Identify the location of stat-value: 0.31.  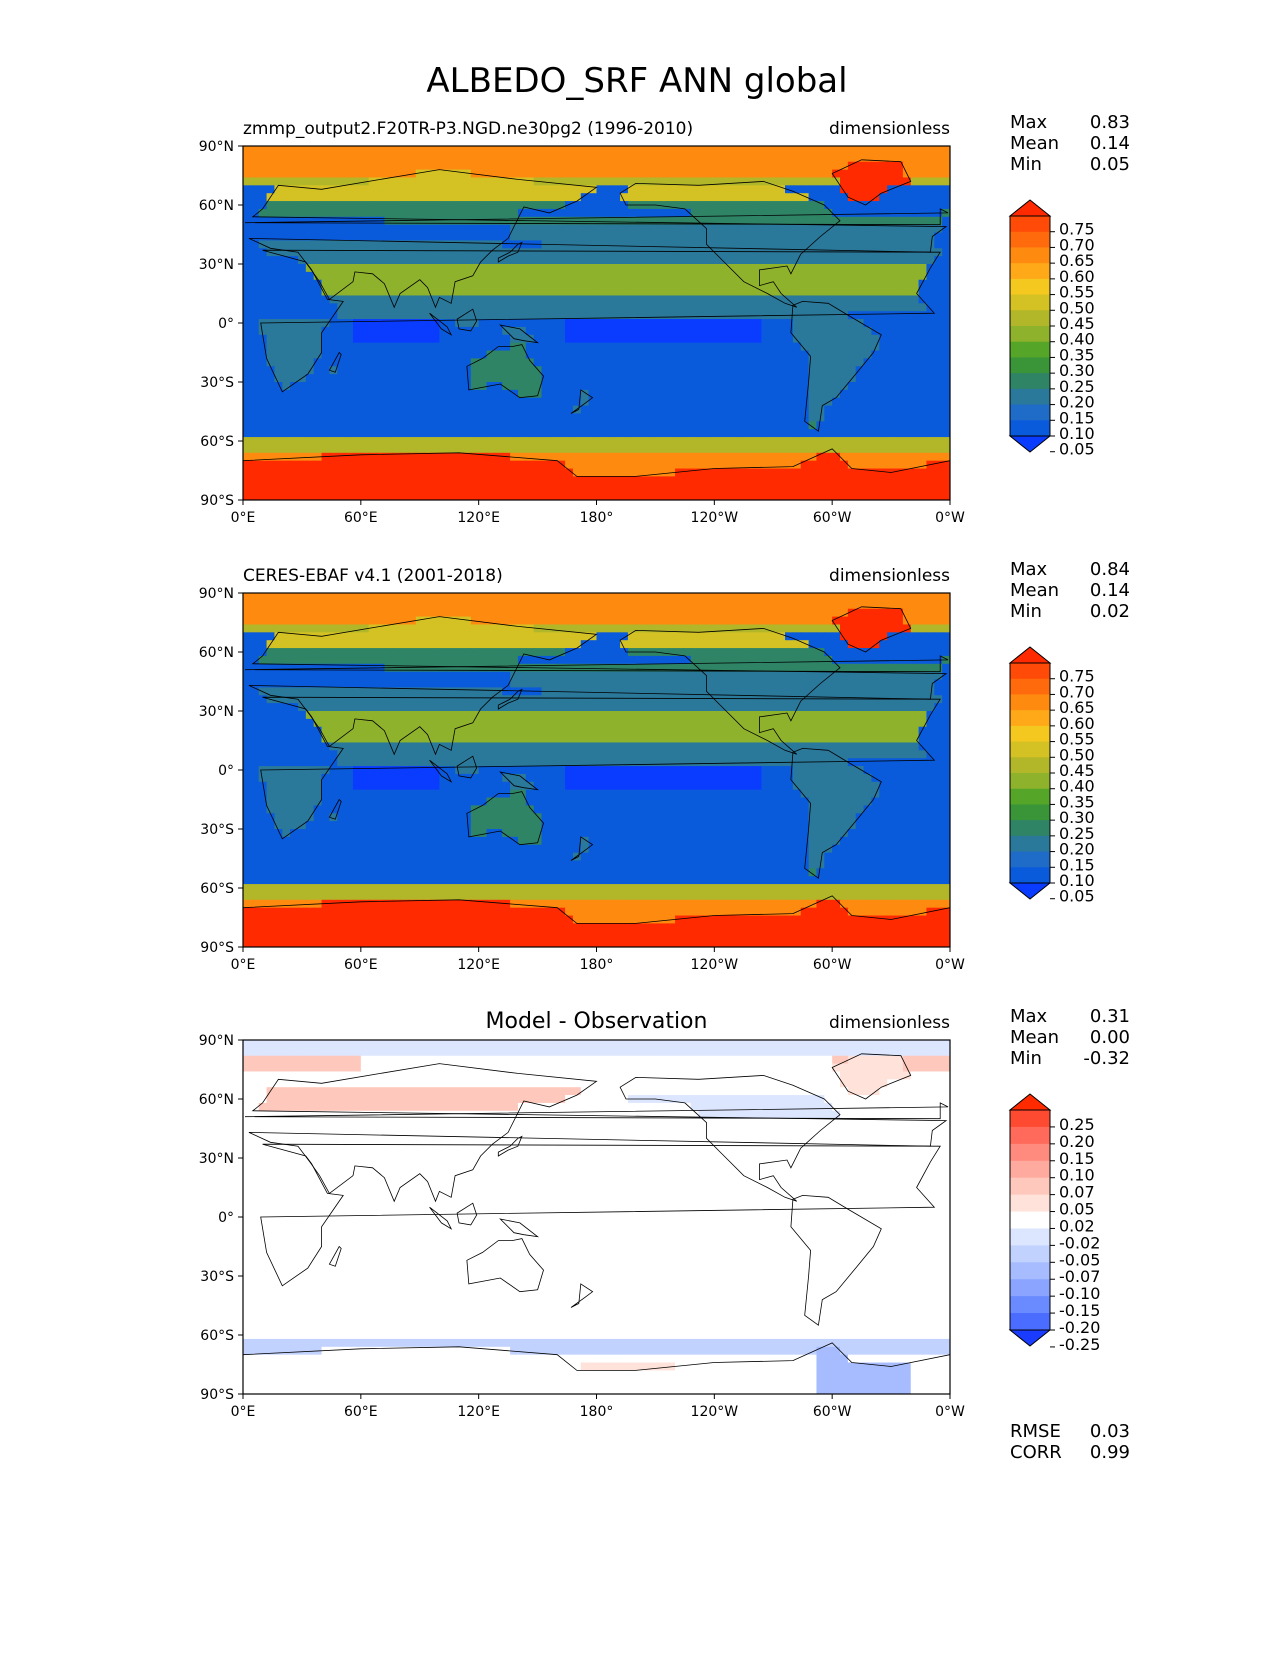
(1110, 1016).